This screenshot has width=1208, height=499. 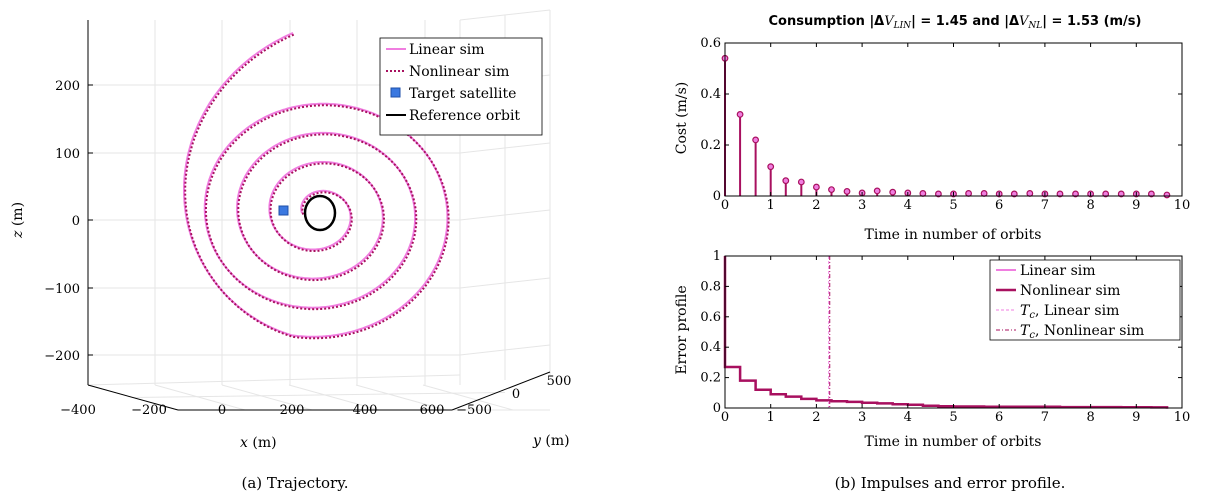 I want to click on trajectory-spiral, so click(x=316, y=185).